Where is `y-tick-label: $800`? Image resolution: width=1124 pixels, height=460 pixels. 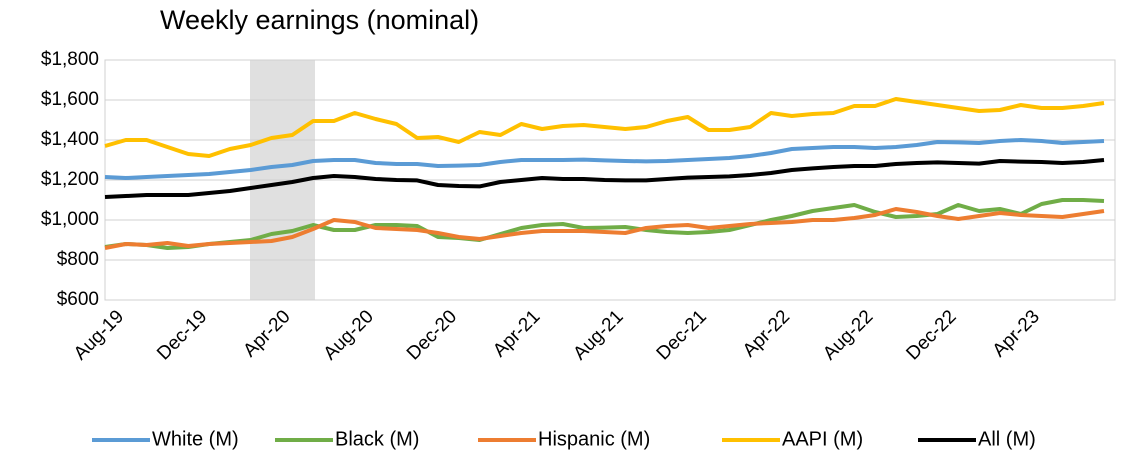 y-tick-label: $800 is located at coordinates (78, 259).